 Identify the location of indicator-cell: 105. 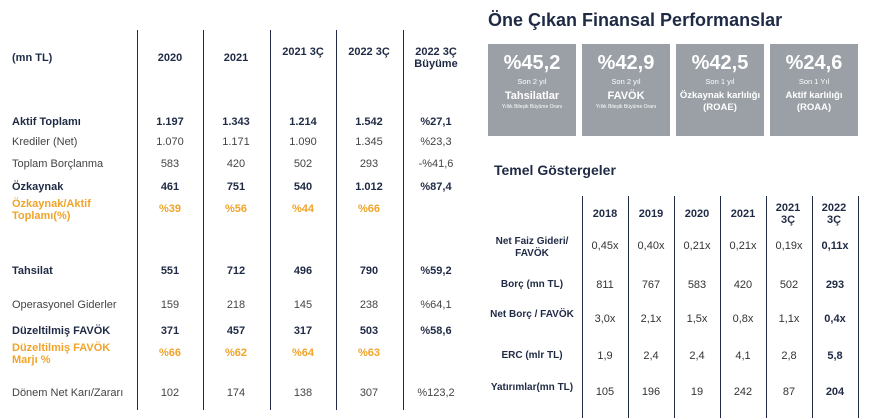
(605, 392).